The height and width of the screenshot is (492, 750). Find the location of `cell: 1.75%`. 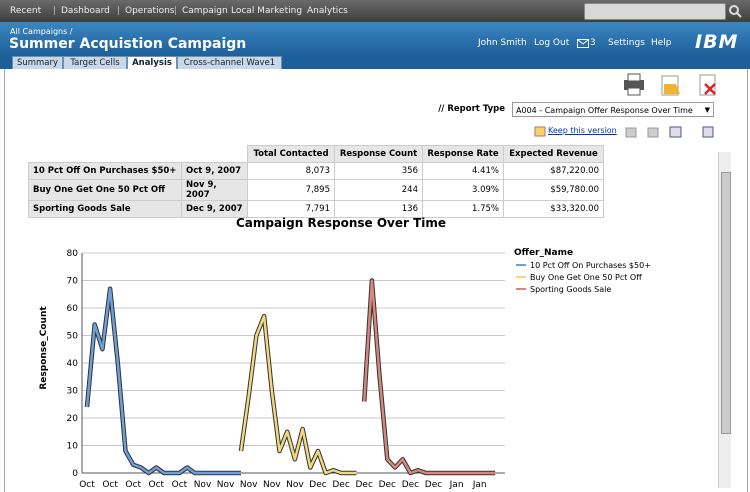

cell: 1.75% is located at coordinates (463, 209).